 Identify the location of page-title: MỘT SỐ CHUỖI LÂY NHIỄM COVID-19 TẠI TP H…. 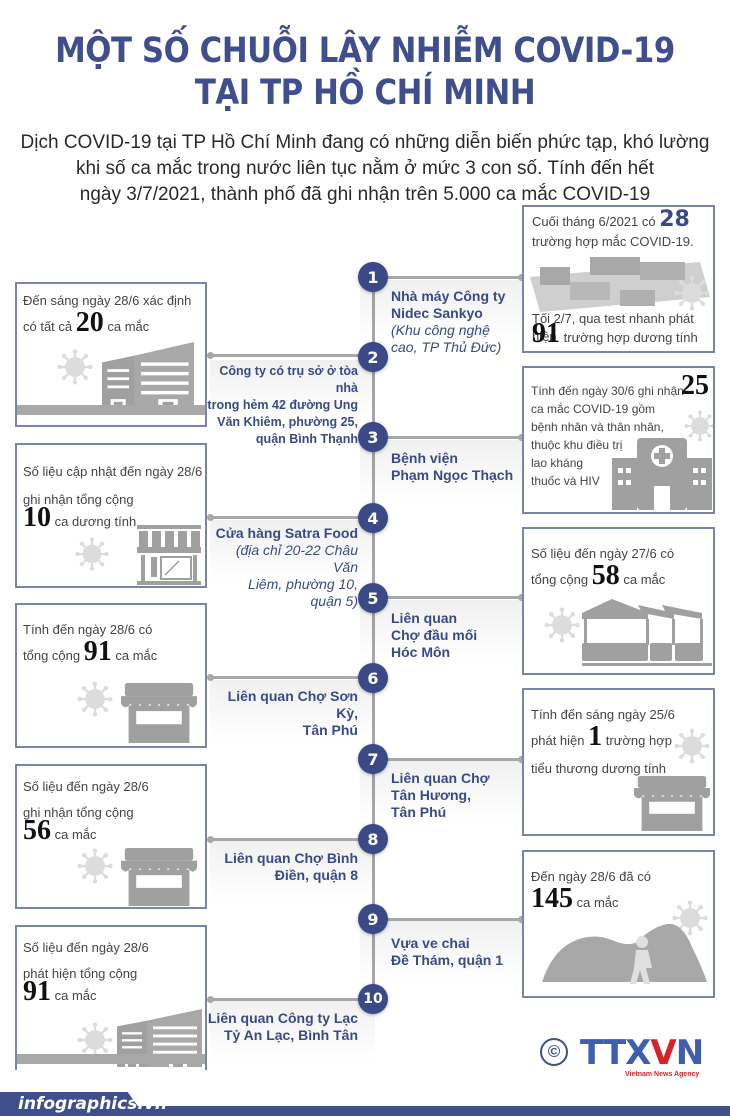
(365, 72).